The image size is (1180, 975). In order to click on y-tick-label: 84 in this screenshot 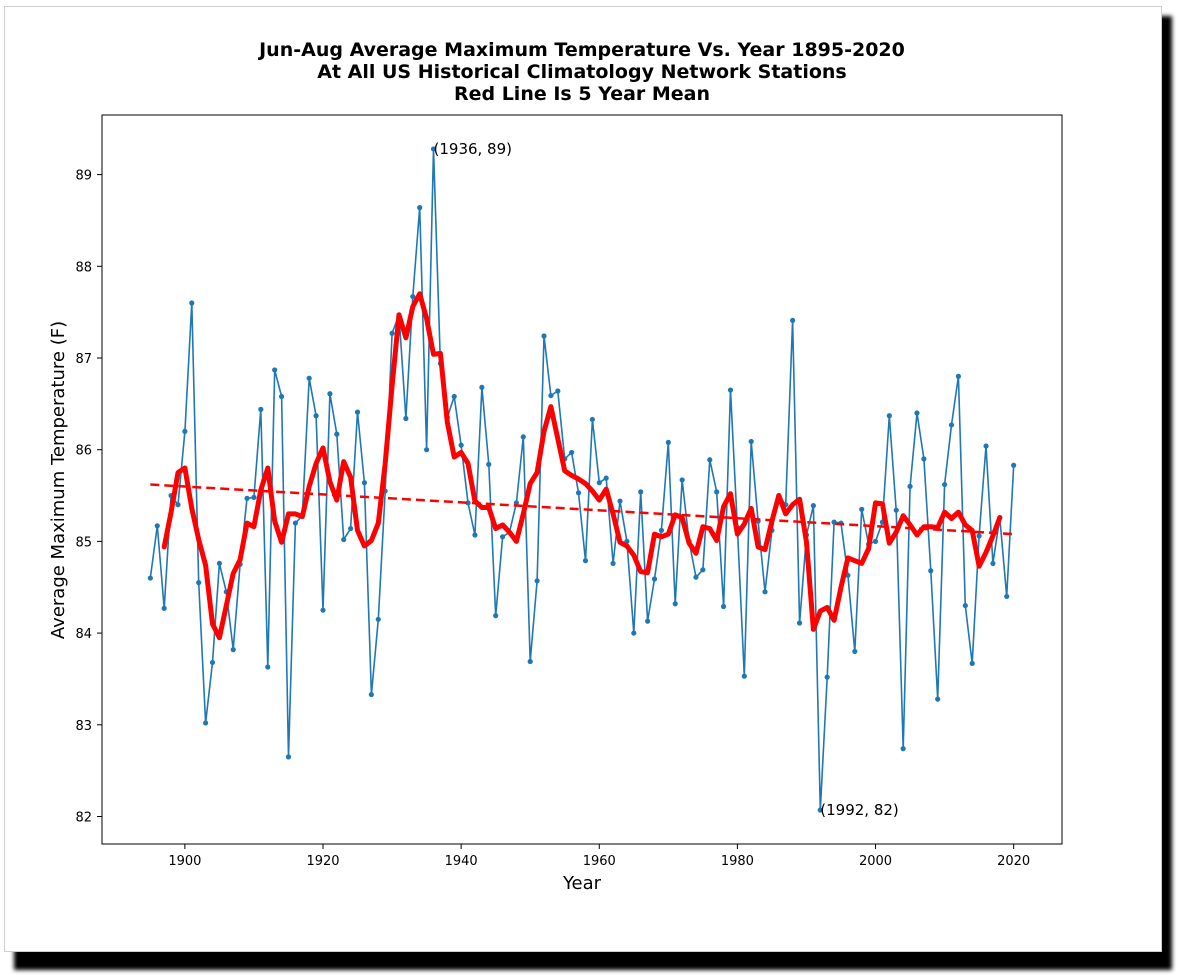, I will do `click(83, 634)`.